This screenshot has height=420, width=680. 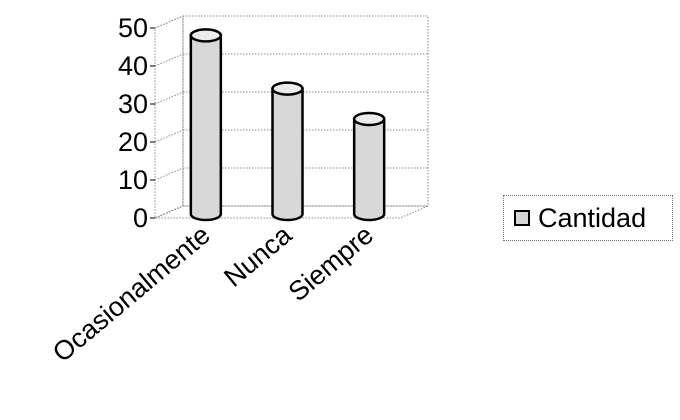 What do you see at coordinates (331, 264) in the screenshot?
I see `x-tick-label: Siempre` at bounding box center [331, 264].